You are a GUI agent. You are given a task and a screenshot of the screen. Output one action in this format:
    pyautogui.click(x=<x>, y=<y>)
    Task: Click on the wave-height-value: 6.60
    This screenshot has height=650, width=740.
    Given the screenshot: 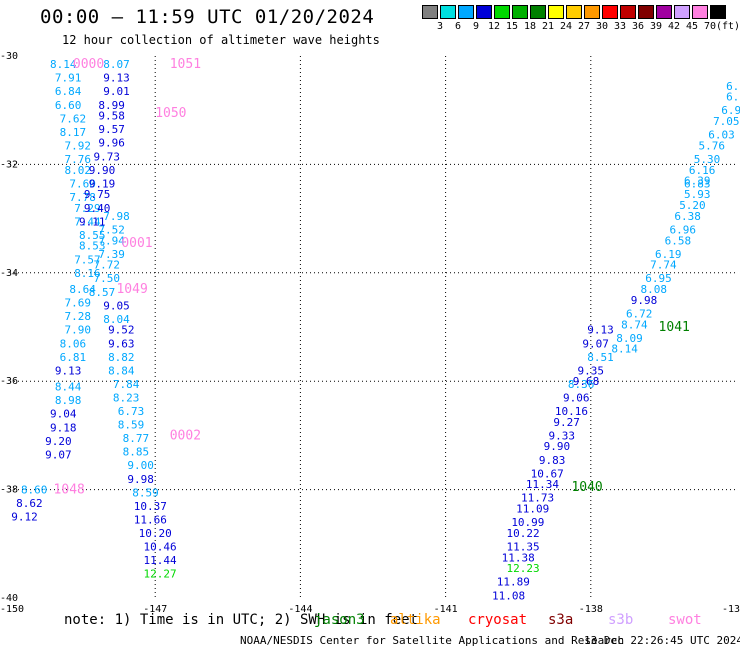 What is the action you would take?
    pyautogui.click(x=68, y=105)
    